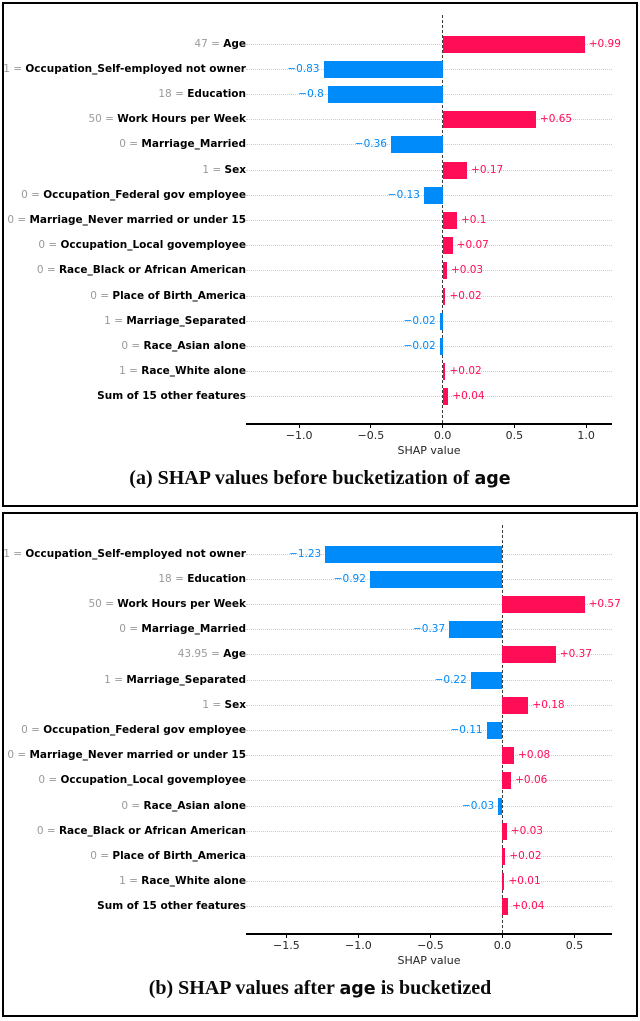  I want to click on axis-tick-label: −1.0, so click(358, 945).